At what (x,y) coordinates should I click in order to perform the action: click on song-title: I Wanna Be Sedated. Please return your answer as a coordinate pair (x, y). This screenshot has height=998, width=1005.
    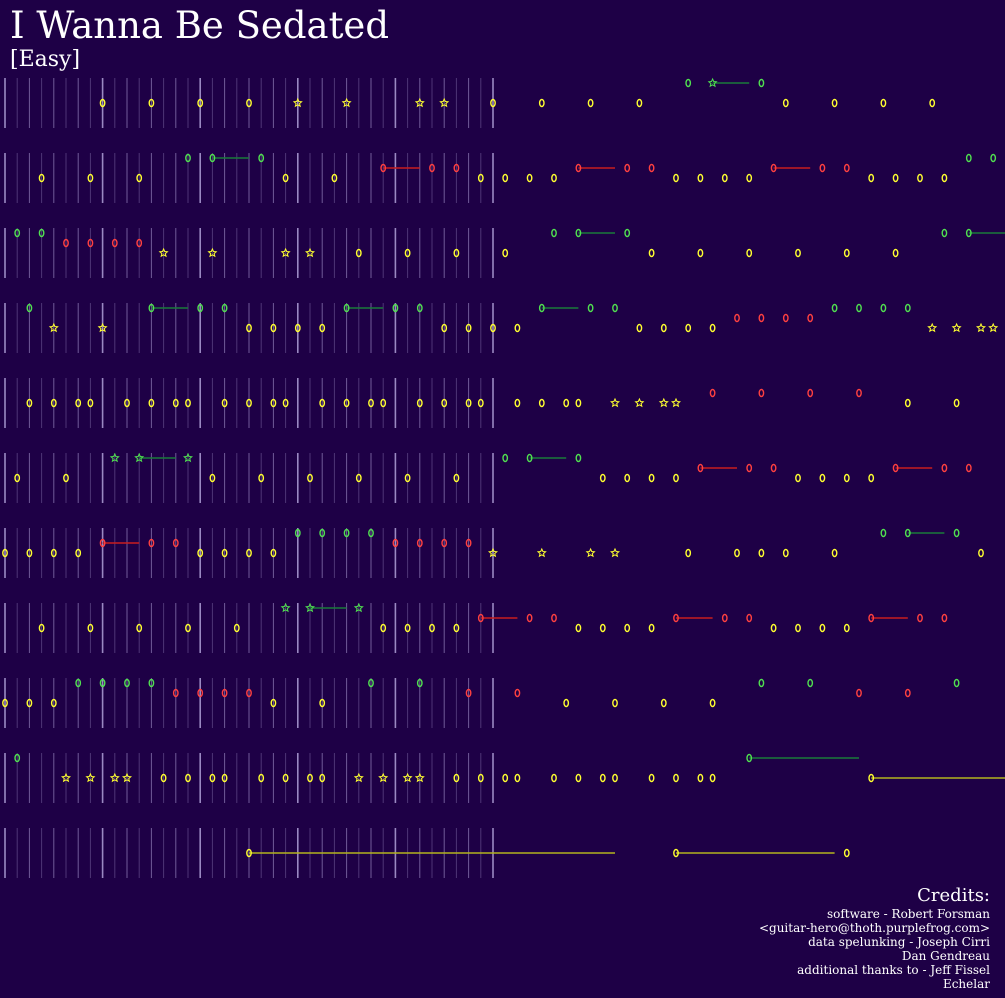
    Looking at the image, I should click on (200, 25).